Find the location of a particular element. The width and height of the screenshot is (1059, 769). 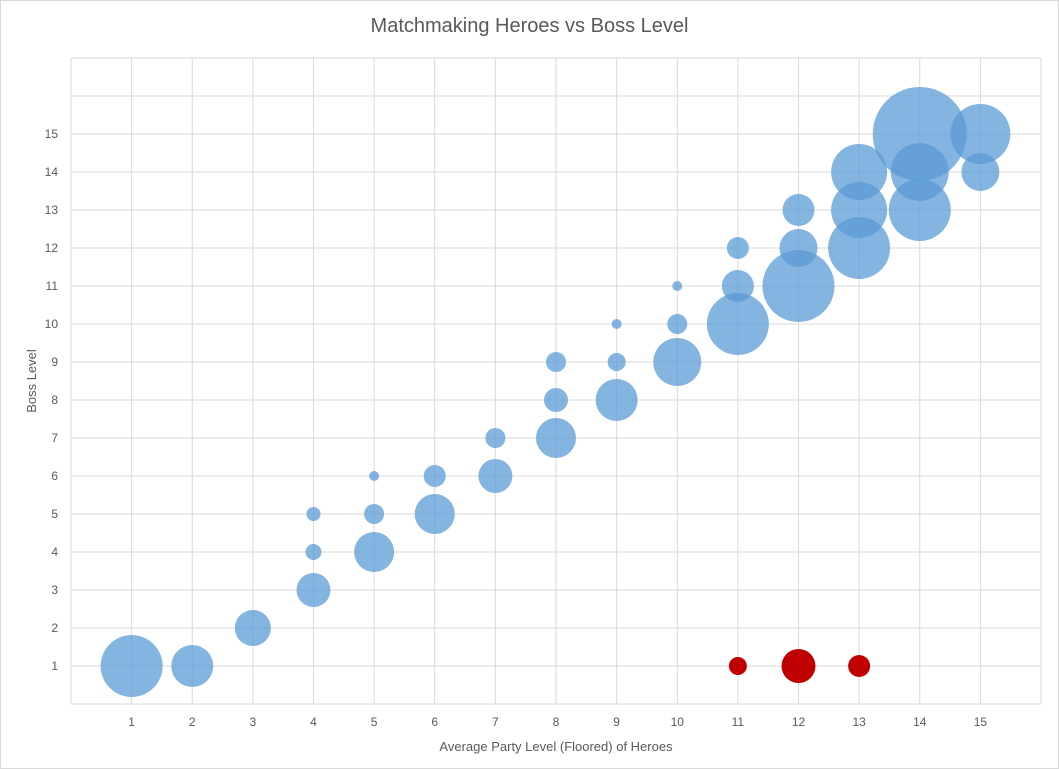

y-tick-label: 14 is located at coordinates (52, 172).